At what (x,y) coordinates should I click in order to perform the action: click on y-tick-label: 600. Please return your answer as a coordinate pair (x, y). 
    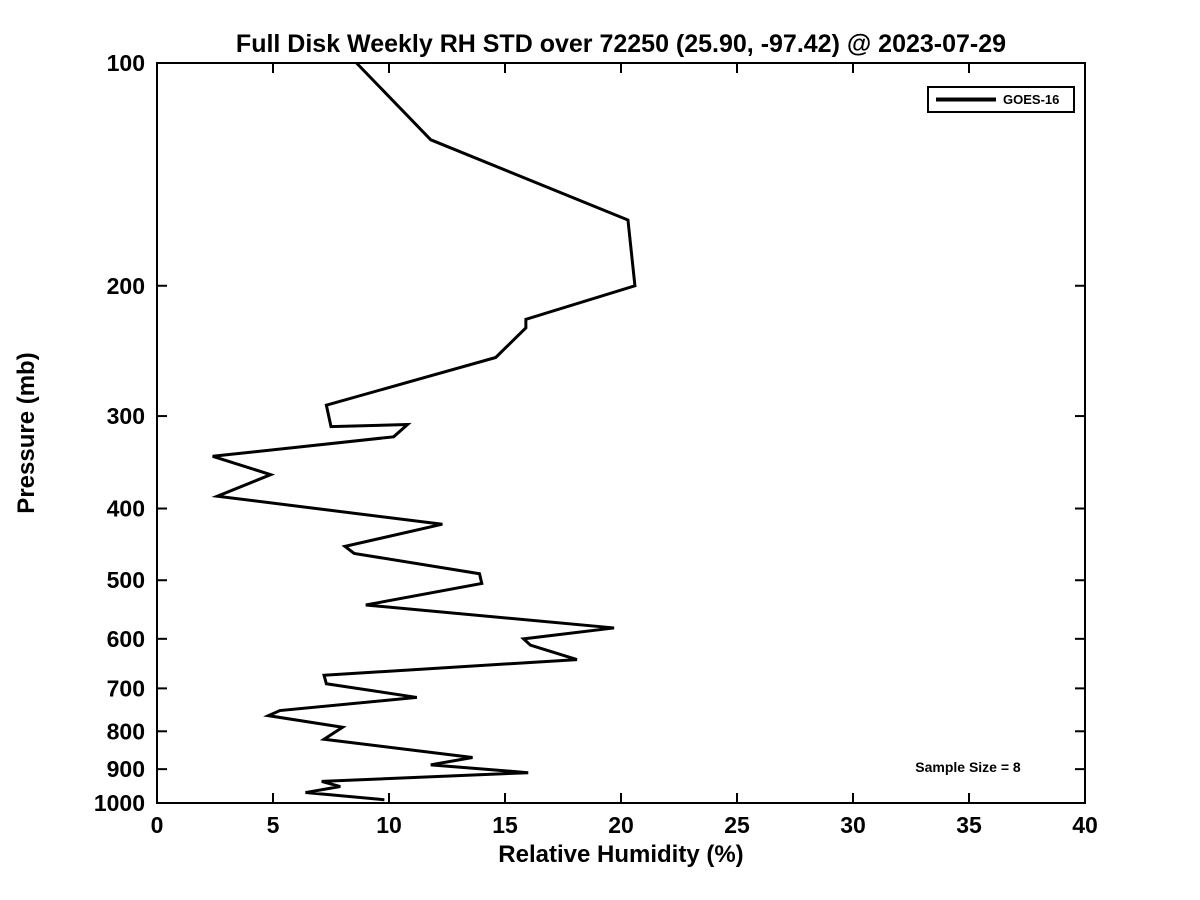
    Looking at the image, I should click on (126, 639).